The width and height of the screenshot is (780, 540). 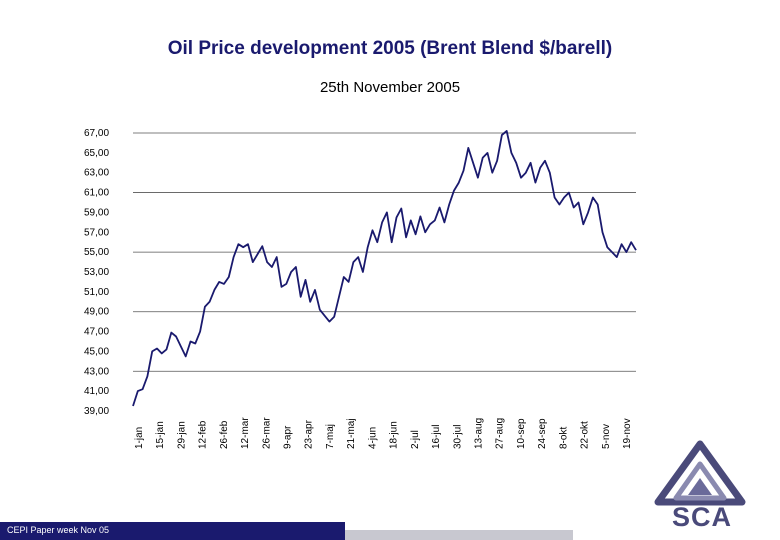 What do you see at coordinates (266, 433) in the screenshot?
I see `x-tick-label: 26-mar` at bounding box center [266, 433].